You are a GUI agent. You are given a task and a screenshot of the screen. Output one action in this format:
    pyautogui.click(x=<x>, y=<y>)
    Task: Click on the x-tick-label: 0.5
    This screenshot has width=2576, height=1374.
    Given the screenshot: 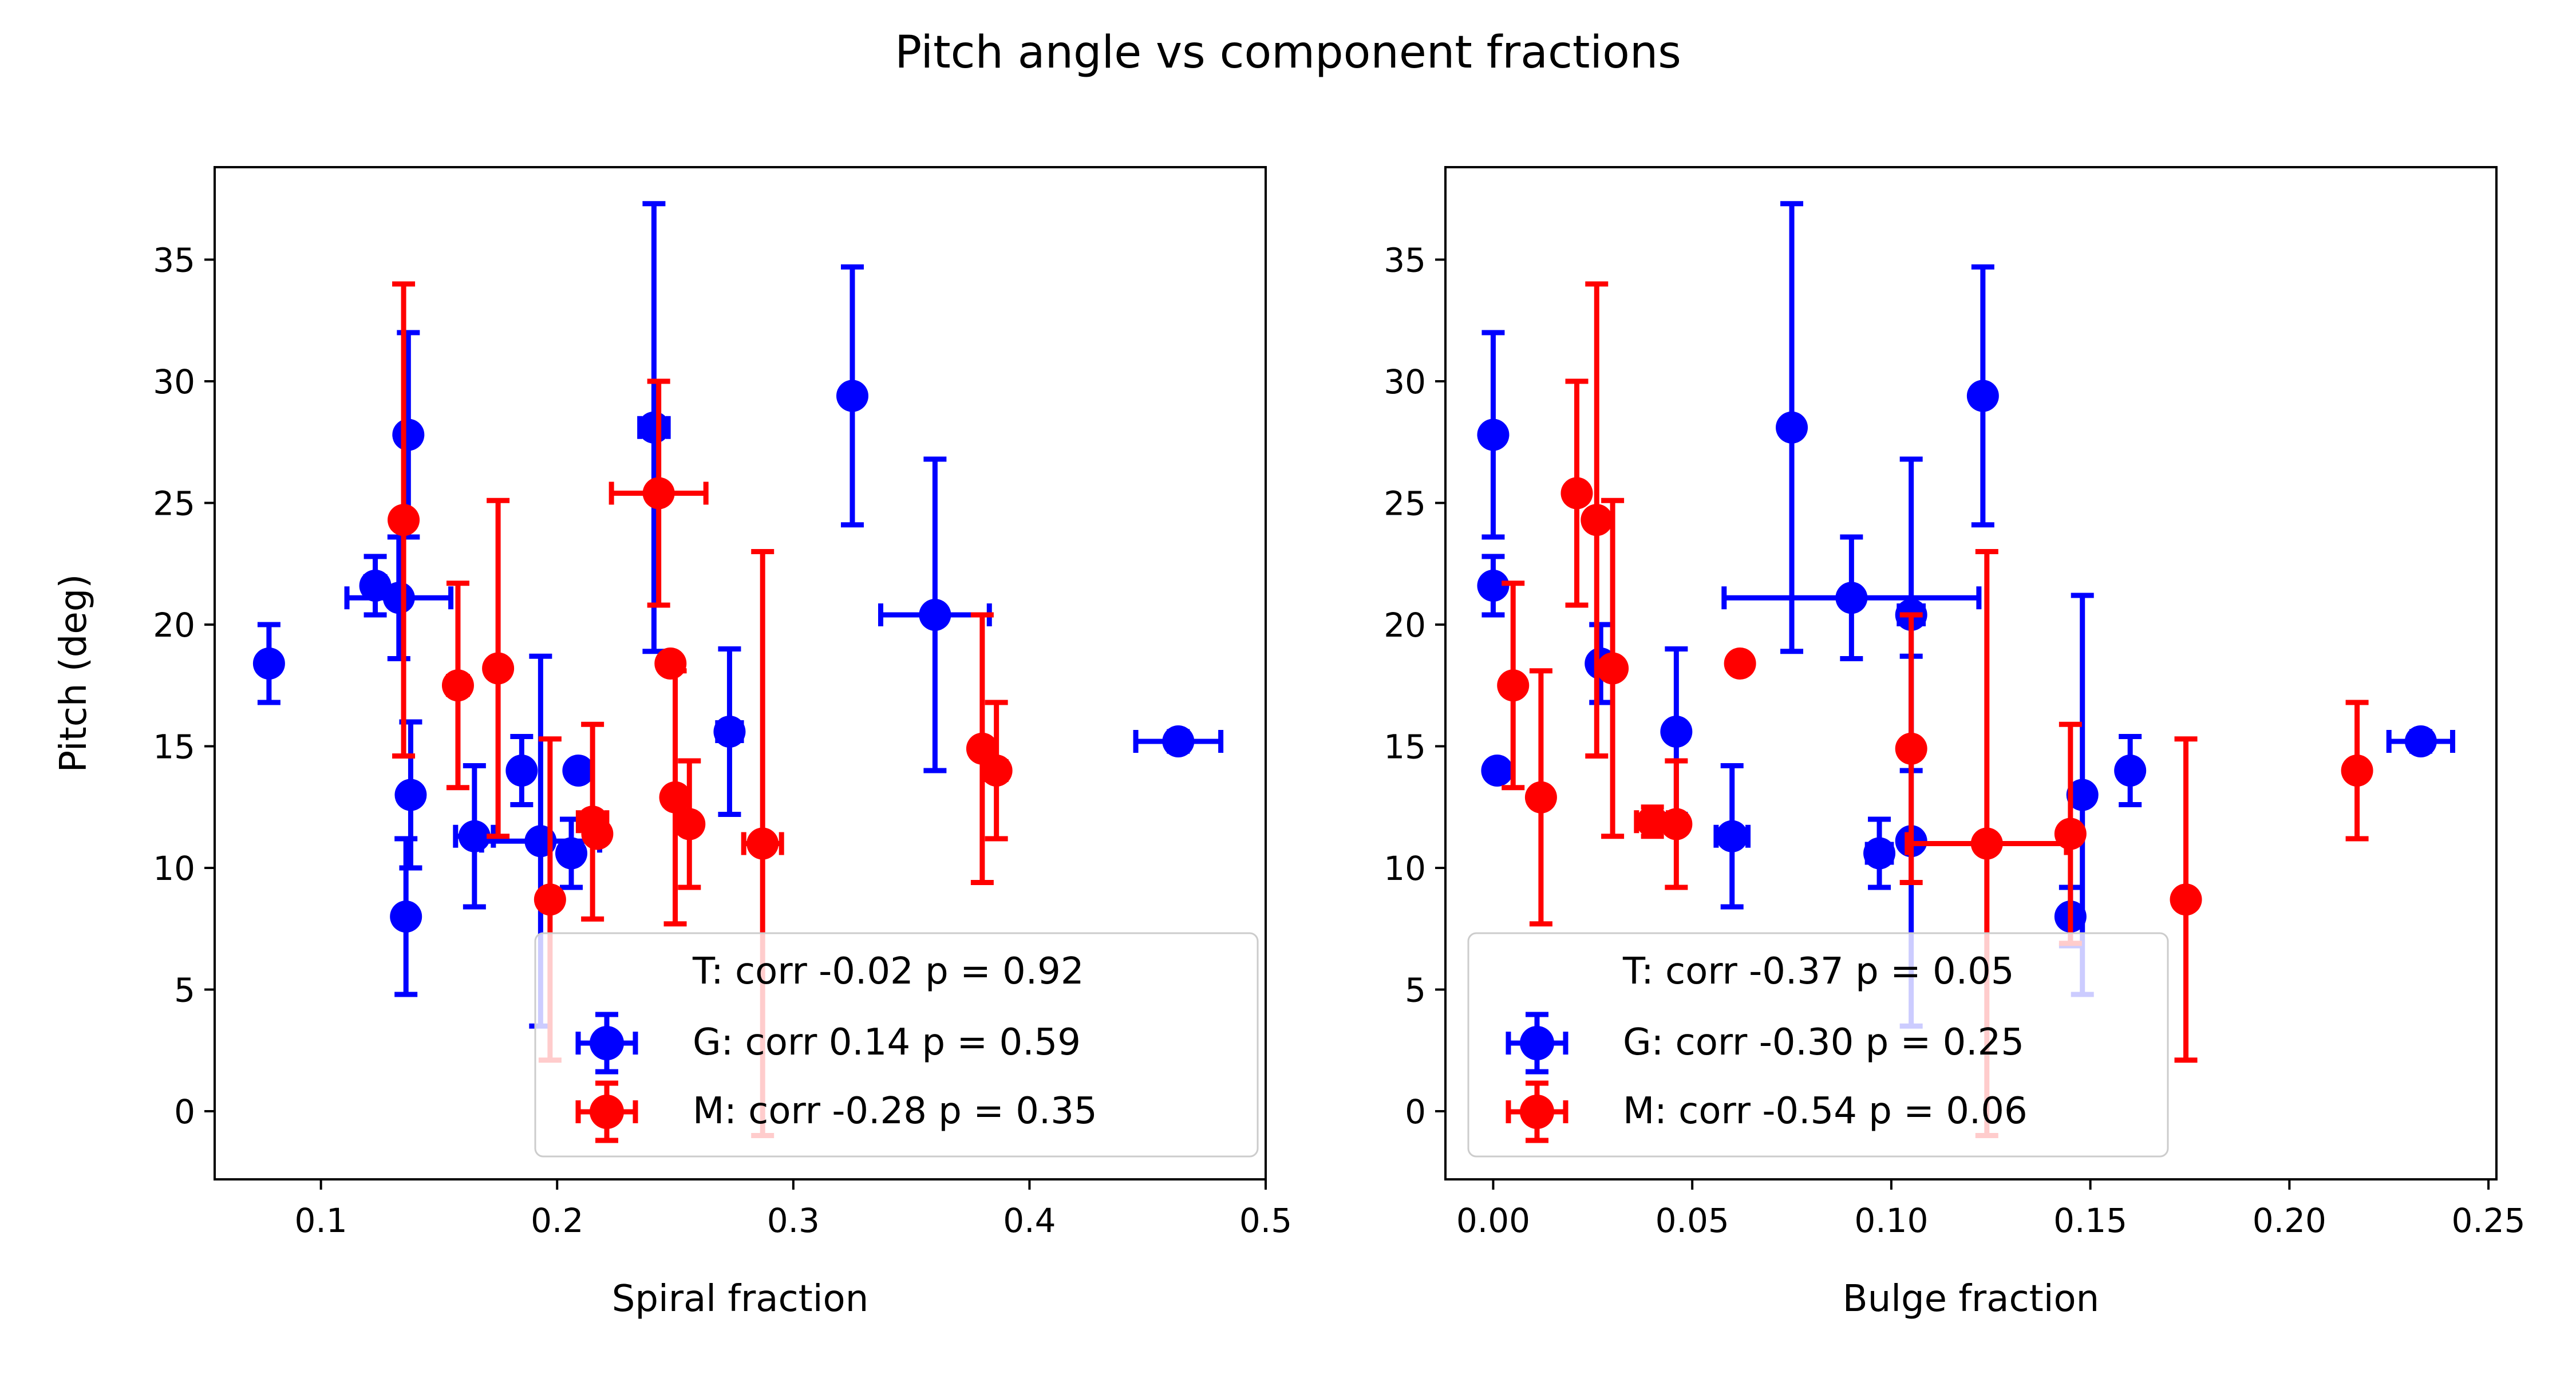 What is the action you would take?
    pyautogui.click(x=1265, y=1220)
    